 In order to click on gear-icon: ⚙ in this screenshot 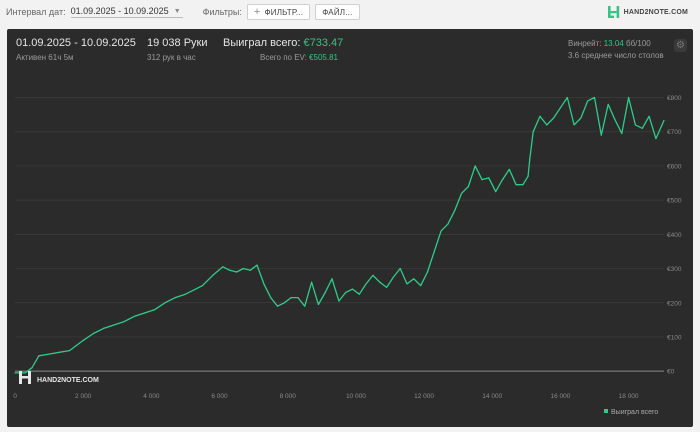, I will do `click(680, 45)`.